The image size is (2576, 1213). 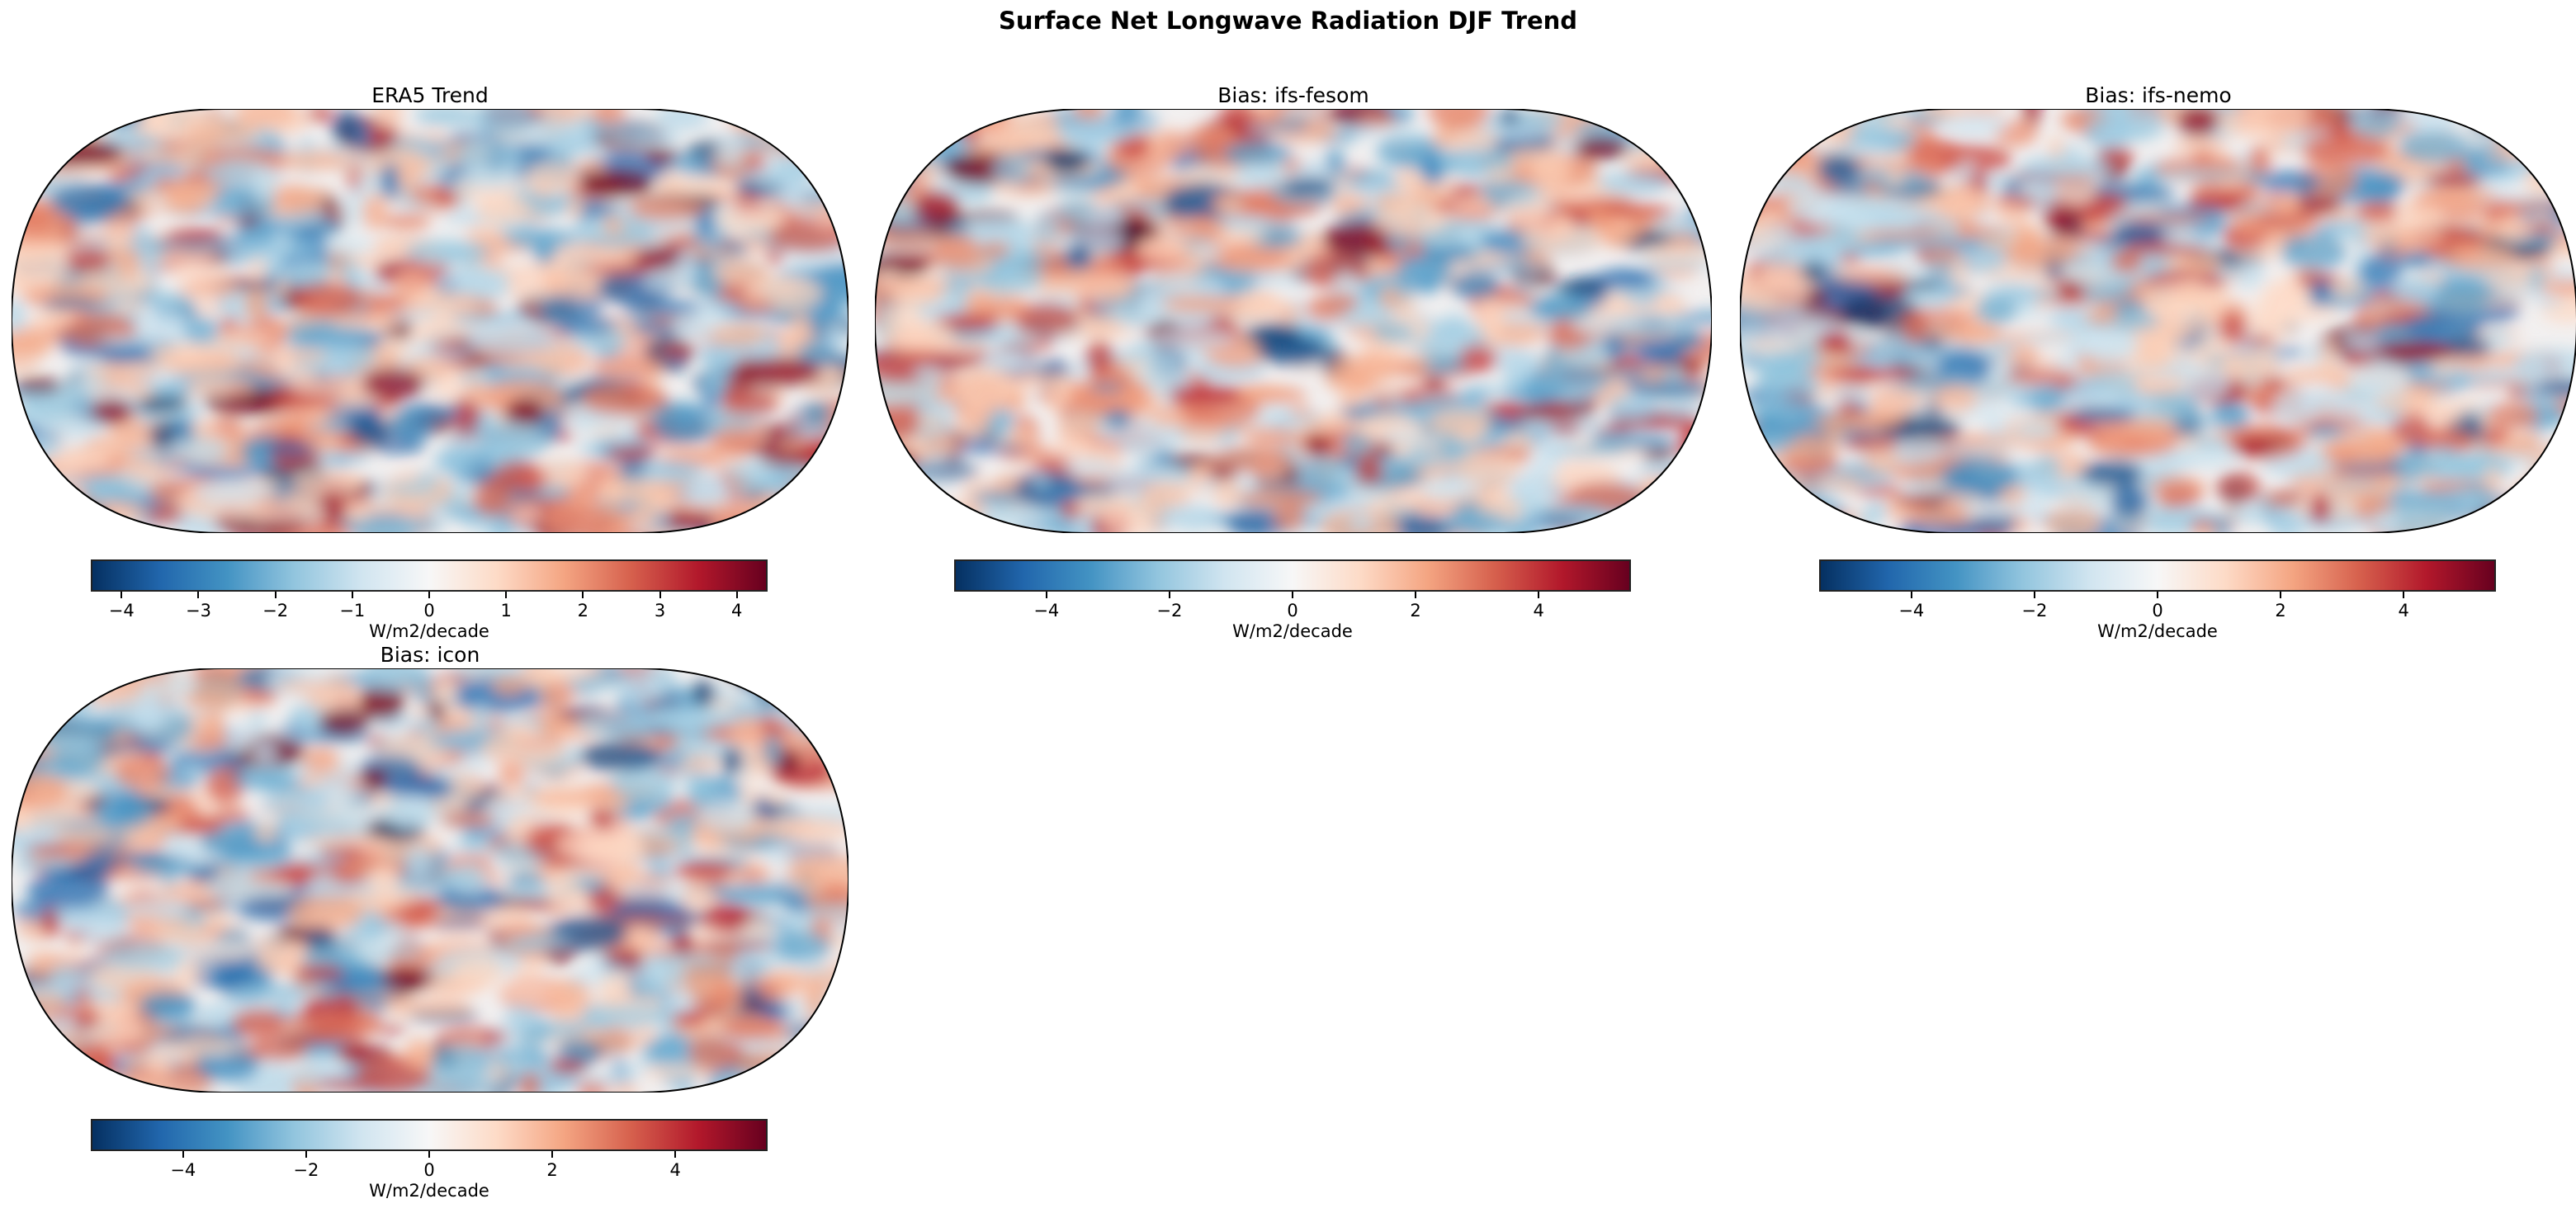 I want to click on panel-title: Bias: ifs-nemo, so click(x=2158, y=95).